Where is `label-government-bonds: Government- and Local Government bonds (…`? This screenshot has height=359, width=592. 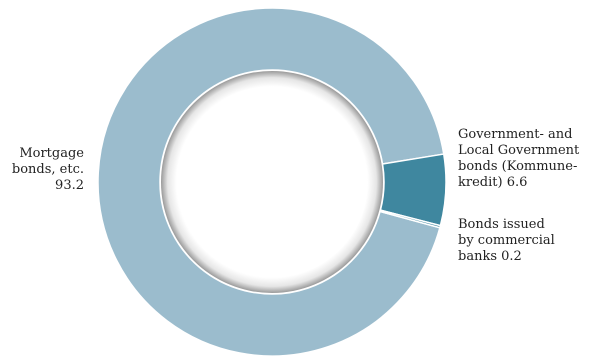
label-government-bonds: Government- and Local Government bonds (… is located at coordinates (519, 158).